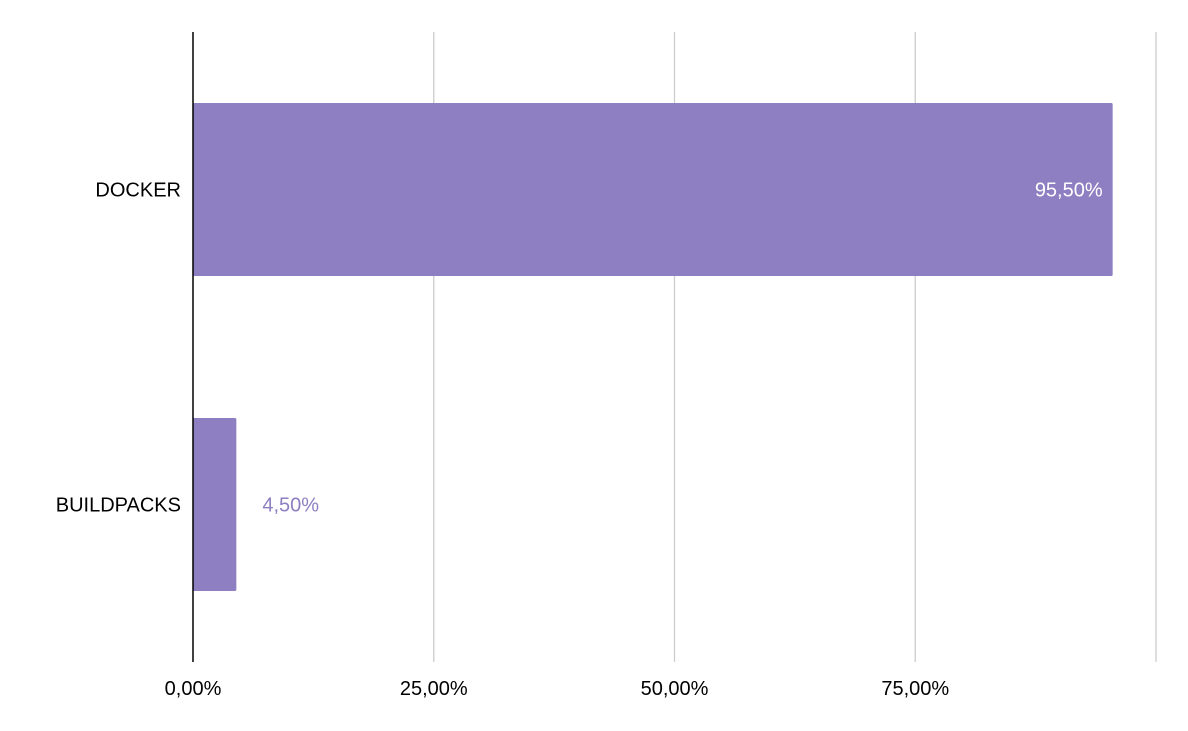 The image size is (1188, 731). I want to click on category-label: DOCKER, so click(138, 191).